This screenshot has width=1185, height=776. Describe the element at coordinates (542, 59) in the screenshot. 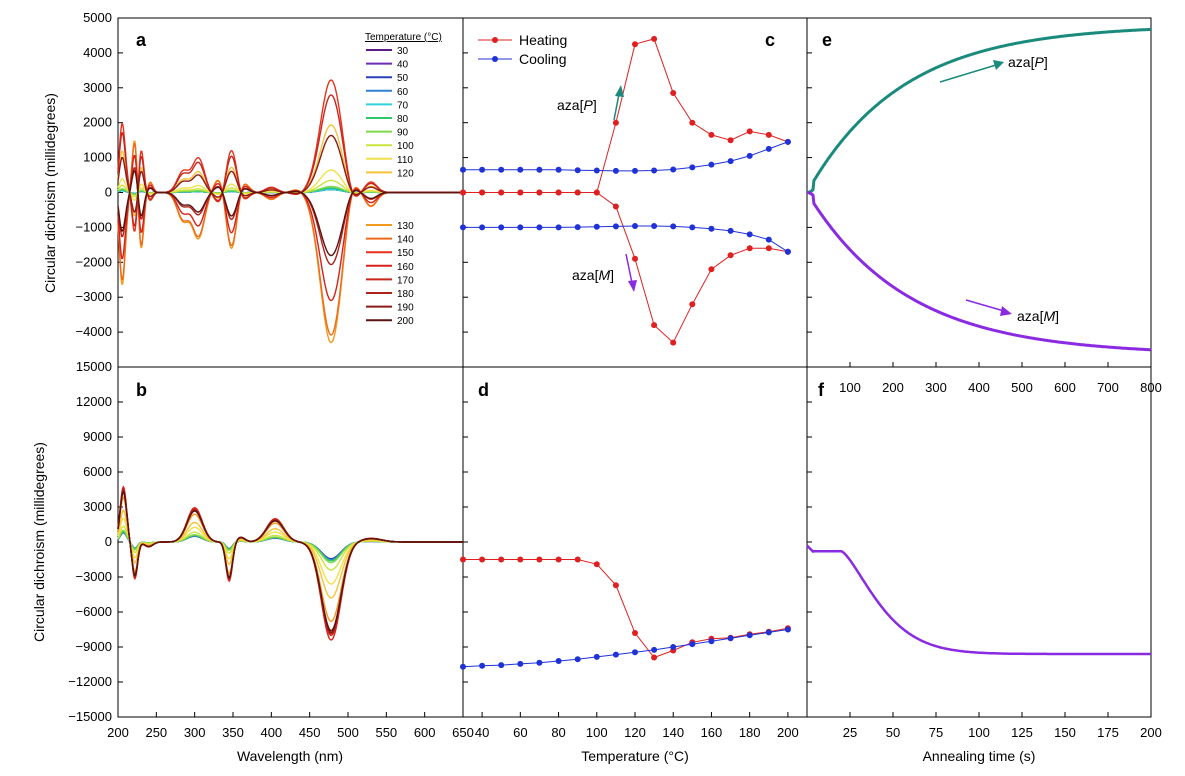

I see `legend-cooling-label: Cooling` at that location.